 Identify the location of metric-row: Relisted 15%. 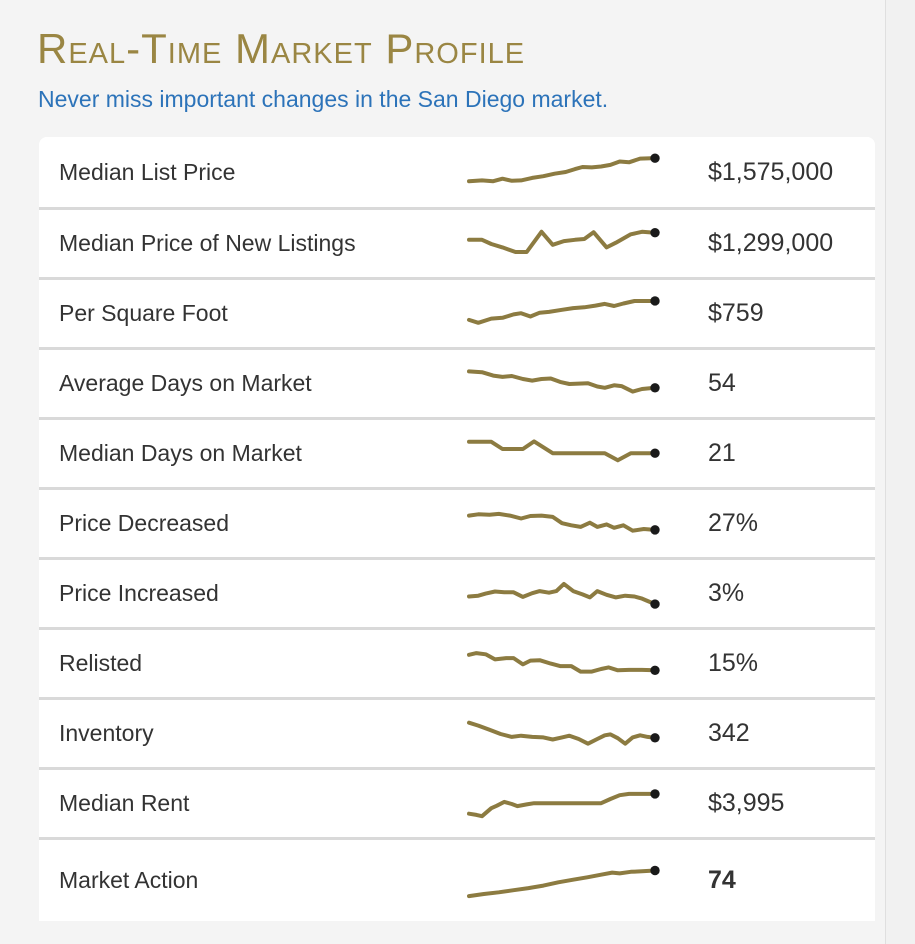
(457, 662).